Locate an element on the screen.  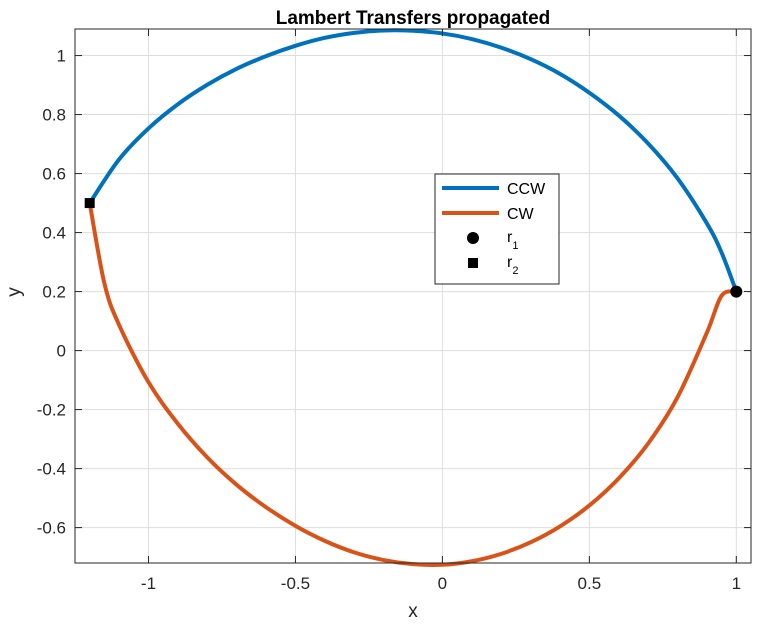
x-tick-label: 1 is located at coordinates (736, 583).